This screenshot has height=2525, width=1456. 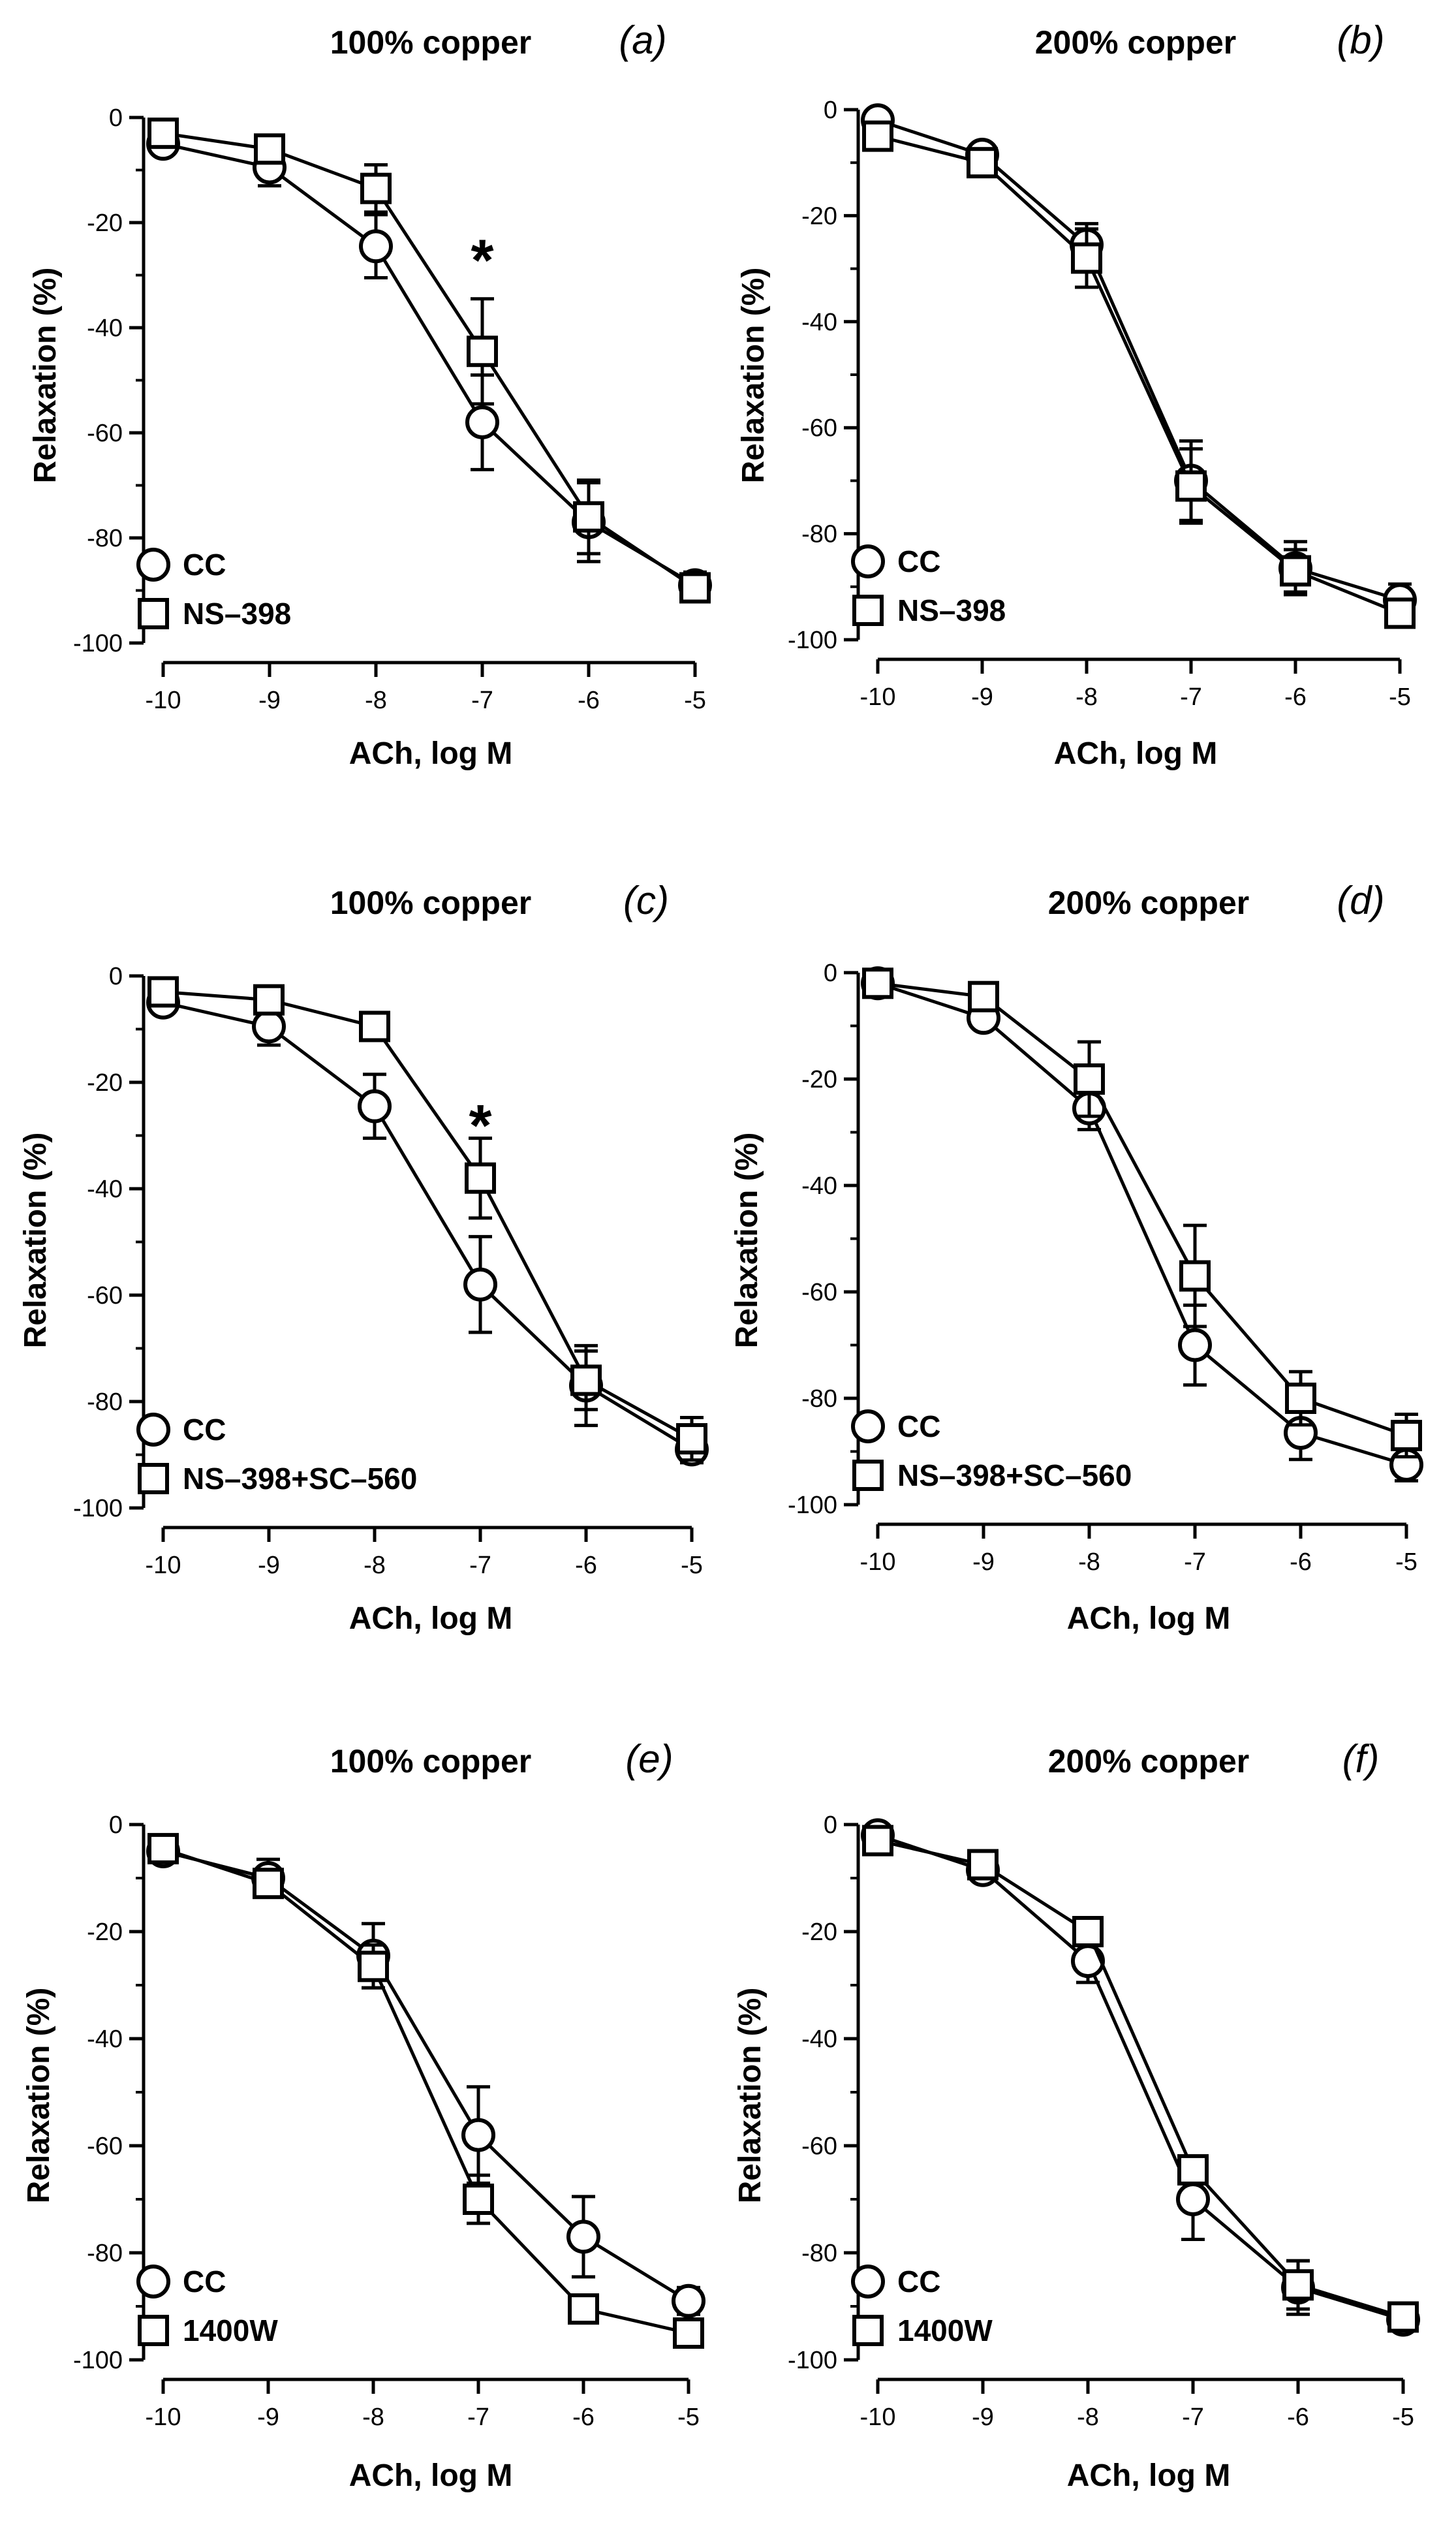 What do you see at coordinates (430, 1761) in the screenshot?
I see `chart-title: 100% copper` at bounding box center [430, 1761].